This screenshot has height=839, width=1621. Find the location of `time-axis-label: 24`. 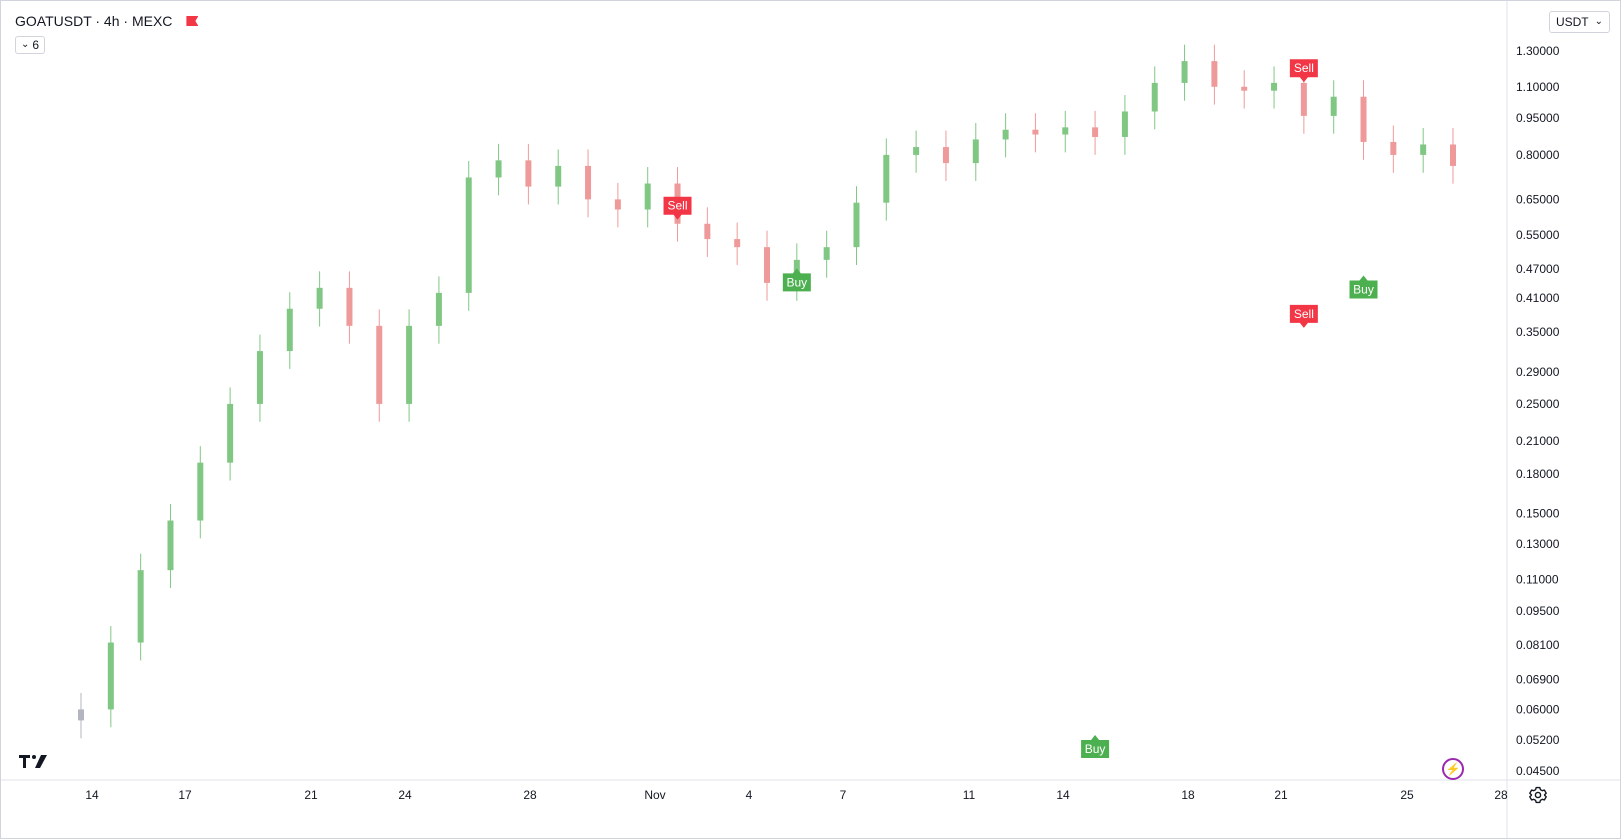

time-axis-label: 24 is located at coordinates (405, 795).